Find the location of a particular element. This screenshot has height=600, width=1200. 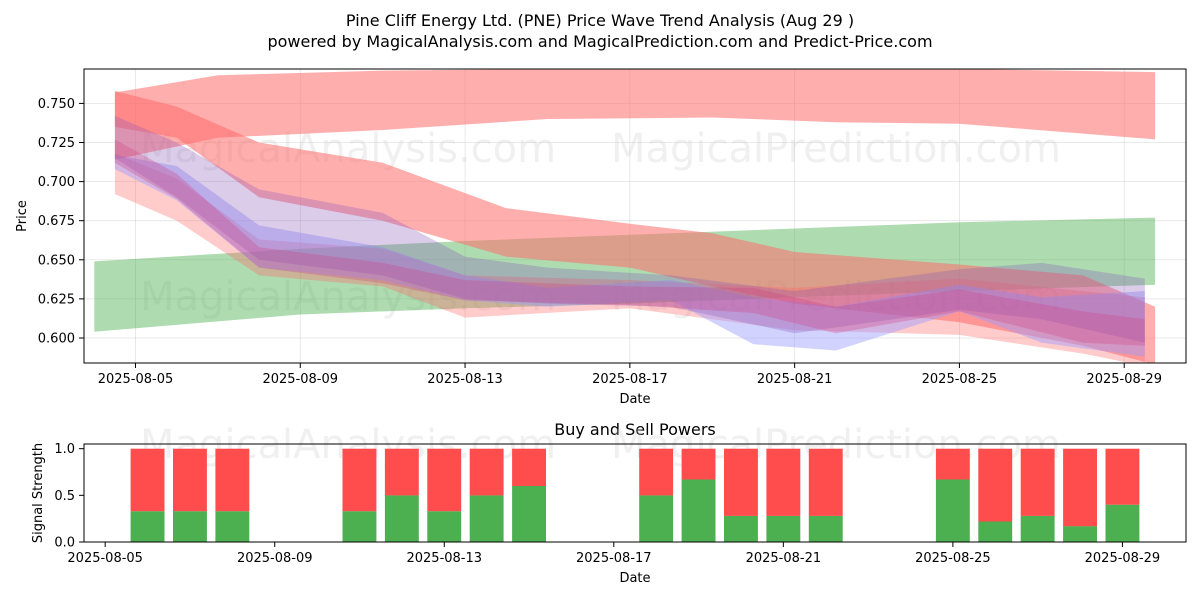

signal-bars is located at coordinates (635, 495).